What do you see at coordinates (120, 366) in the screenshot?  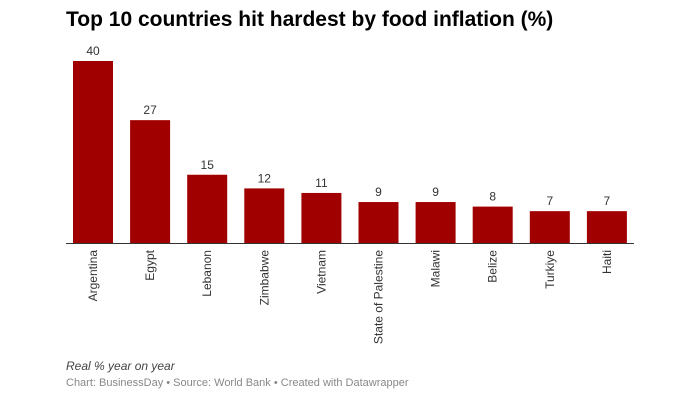 I see `chart-notes: Real % year on year` at bounding box center [120, 366].